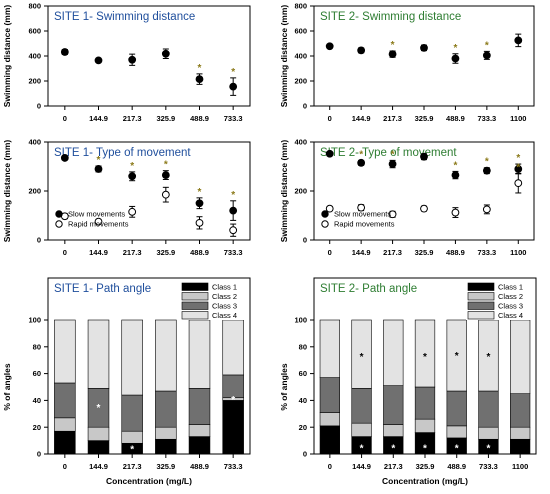 This screenshot has width=550, height=494. What do you see at coordinates (300, 31) in the screenshot?
I see `y-tick-label: 600` at bounding box center [300, 31].